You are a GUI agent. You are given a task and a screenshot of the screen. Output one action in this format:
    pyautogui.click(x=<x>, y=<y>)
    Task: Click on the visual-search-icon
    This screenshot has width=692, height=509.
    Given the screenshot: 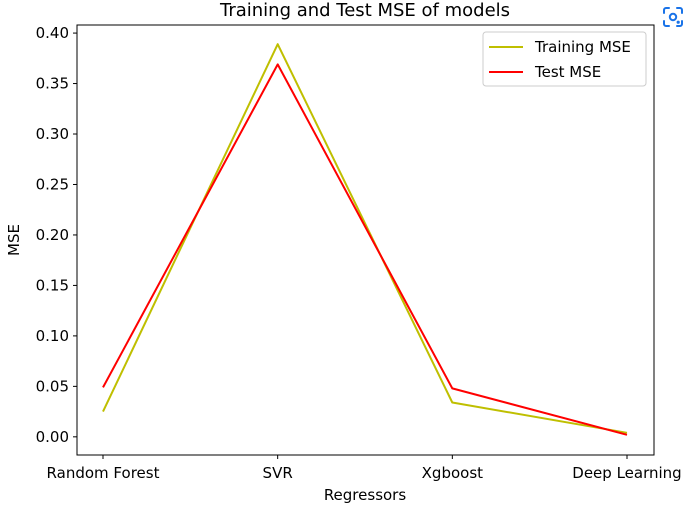 What is the action you would take?
    pyautogui.click(x=673, y=17)
    